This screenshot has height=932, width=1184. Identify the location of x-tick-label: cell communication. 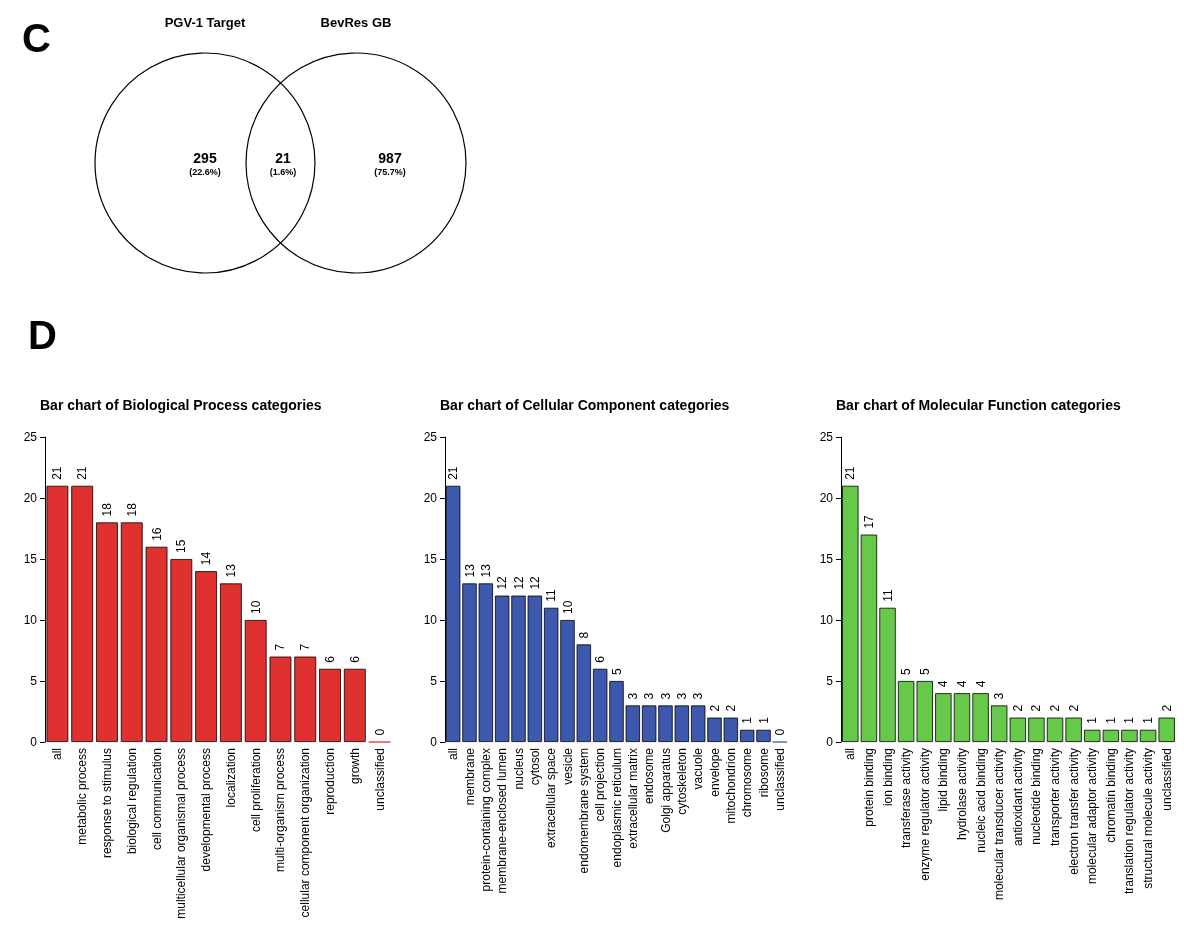
(156, 799).